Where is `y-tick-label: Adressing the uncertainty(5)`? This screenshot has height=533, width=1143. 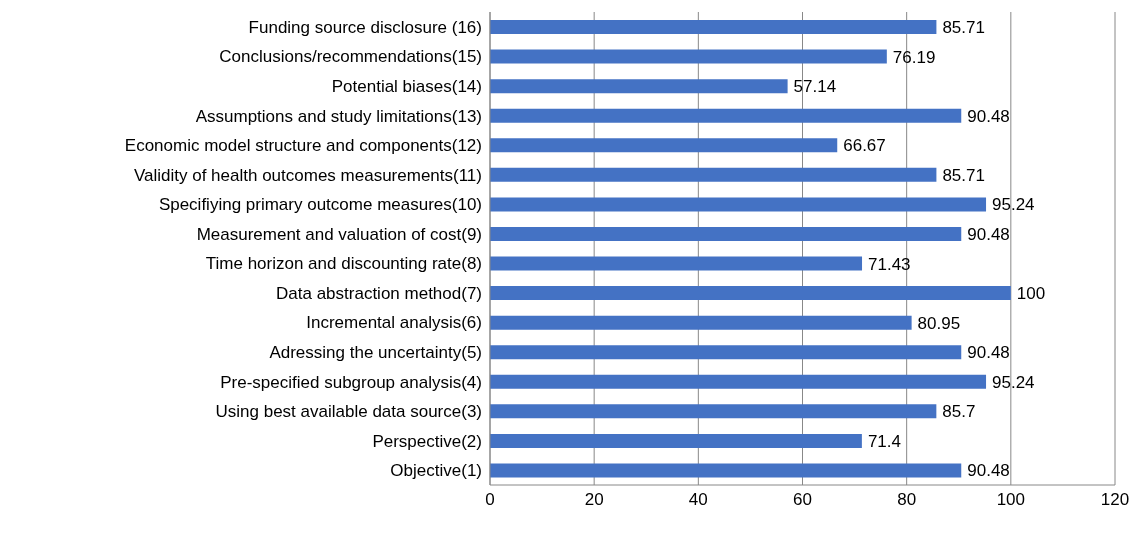 y-tick-label: Adressing the uncertainty(5) is located at coordinates (375, 352).